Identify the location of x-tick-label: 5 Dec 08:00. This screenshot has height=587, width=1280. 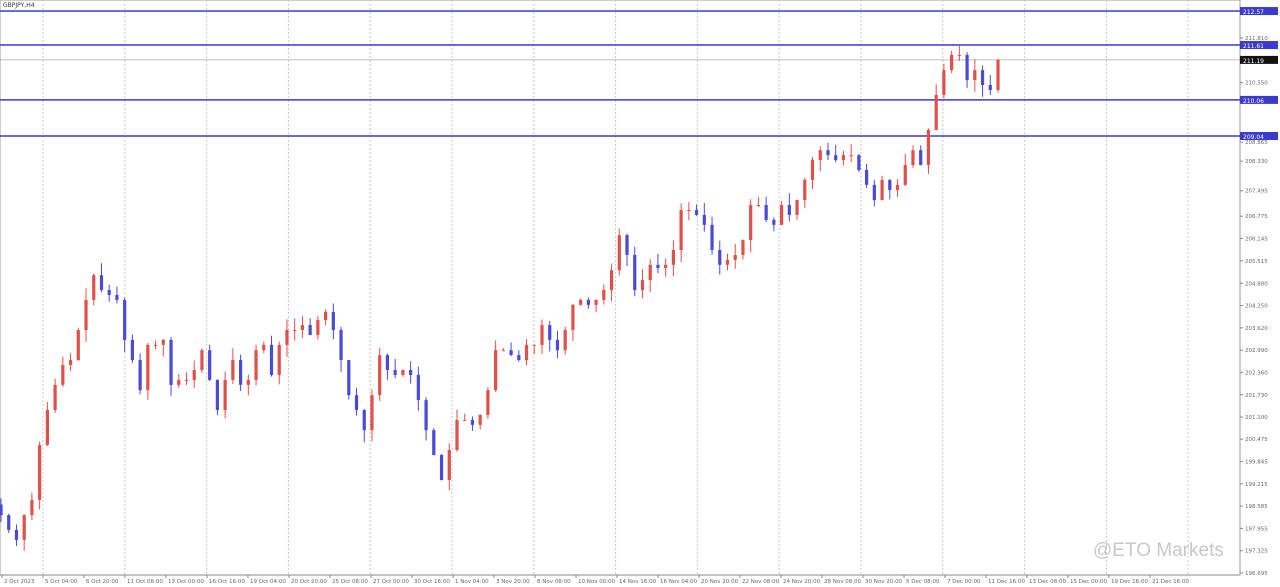
(923, 582).